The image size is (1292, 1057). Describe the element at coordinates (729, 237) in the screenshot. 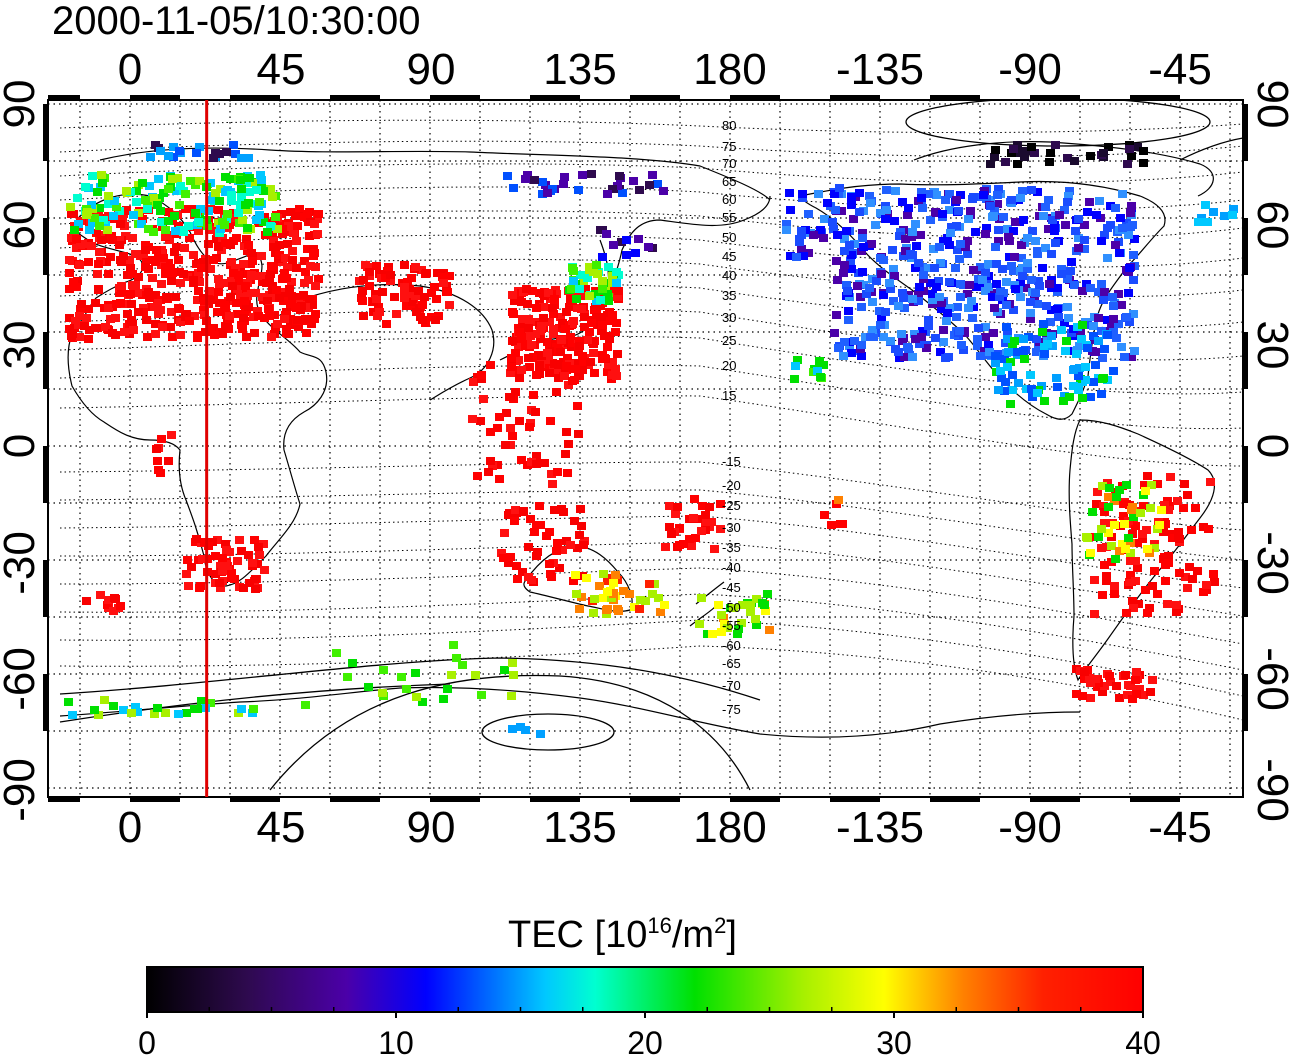

I see `mlat-label: 50` at that location.